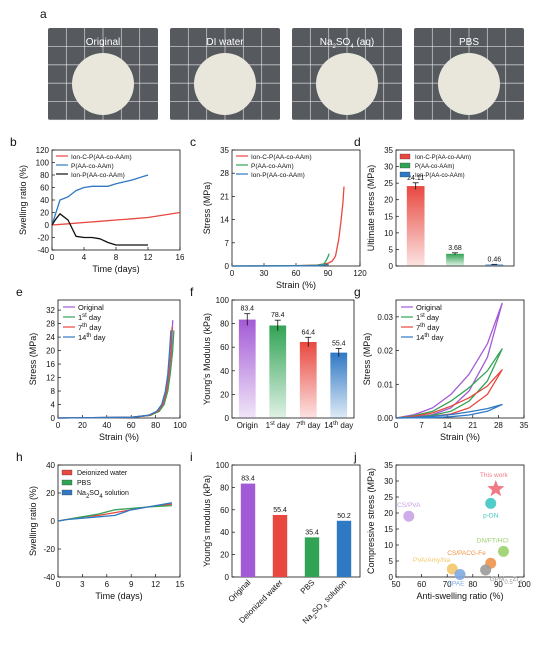 This screenshot has width=550, height=653. What do you see at coordinates (385, 384) in the screenshot?
I see `y-tick-label: 0.01` at bounding box center [385, 384].